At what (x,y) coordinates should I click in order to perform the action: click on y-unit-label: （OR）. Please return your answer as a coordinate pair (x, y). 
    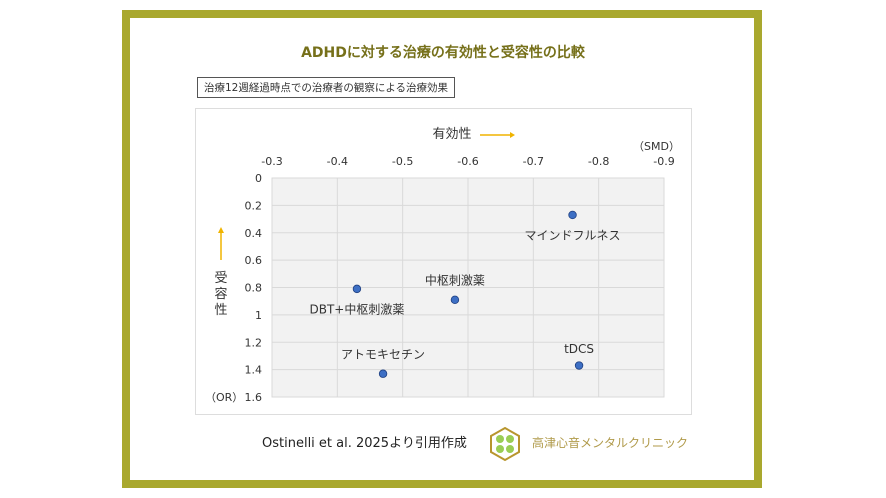
    Looking at the image, I should click on (224, 397).